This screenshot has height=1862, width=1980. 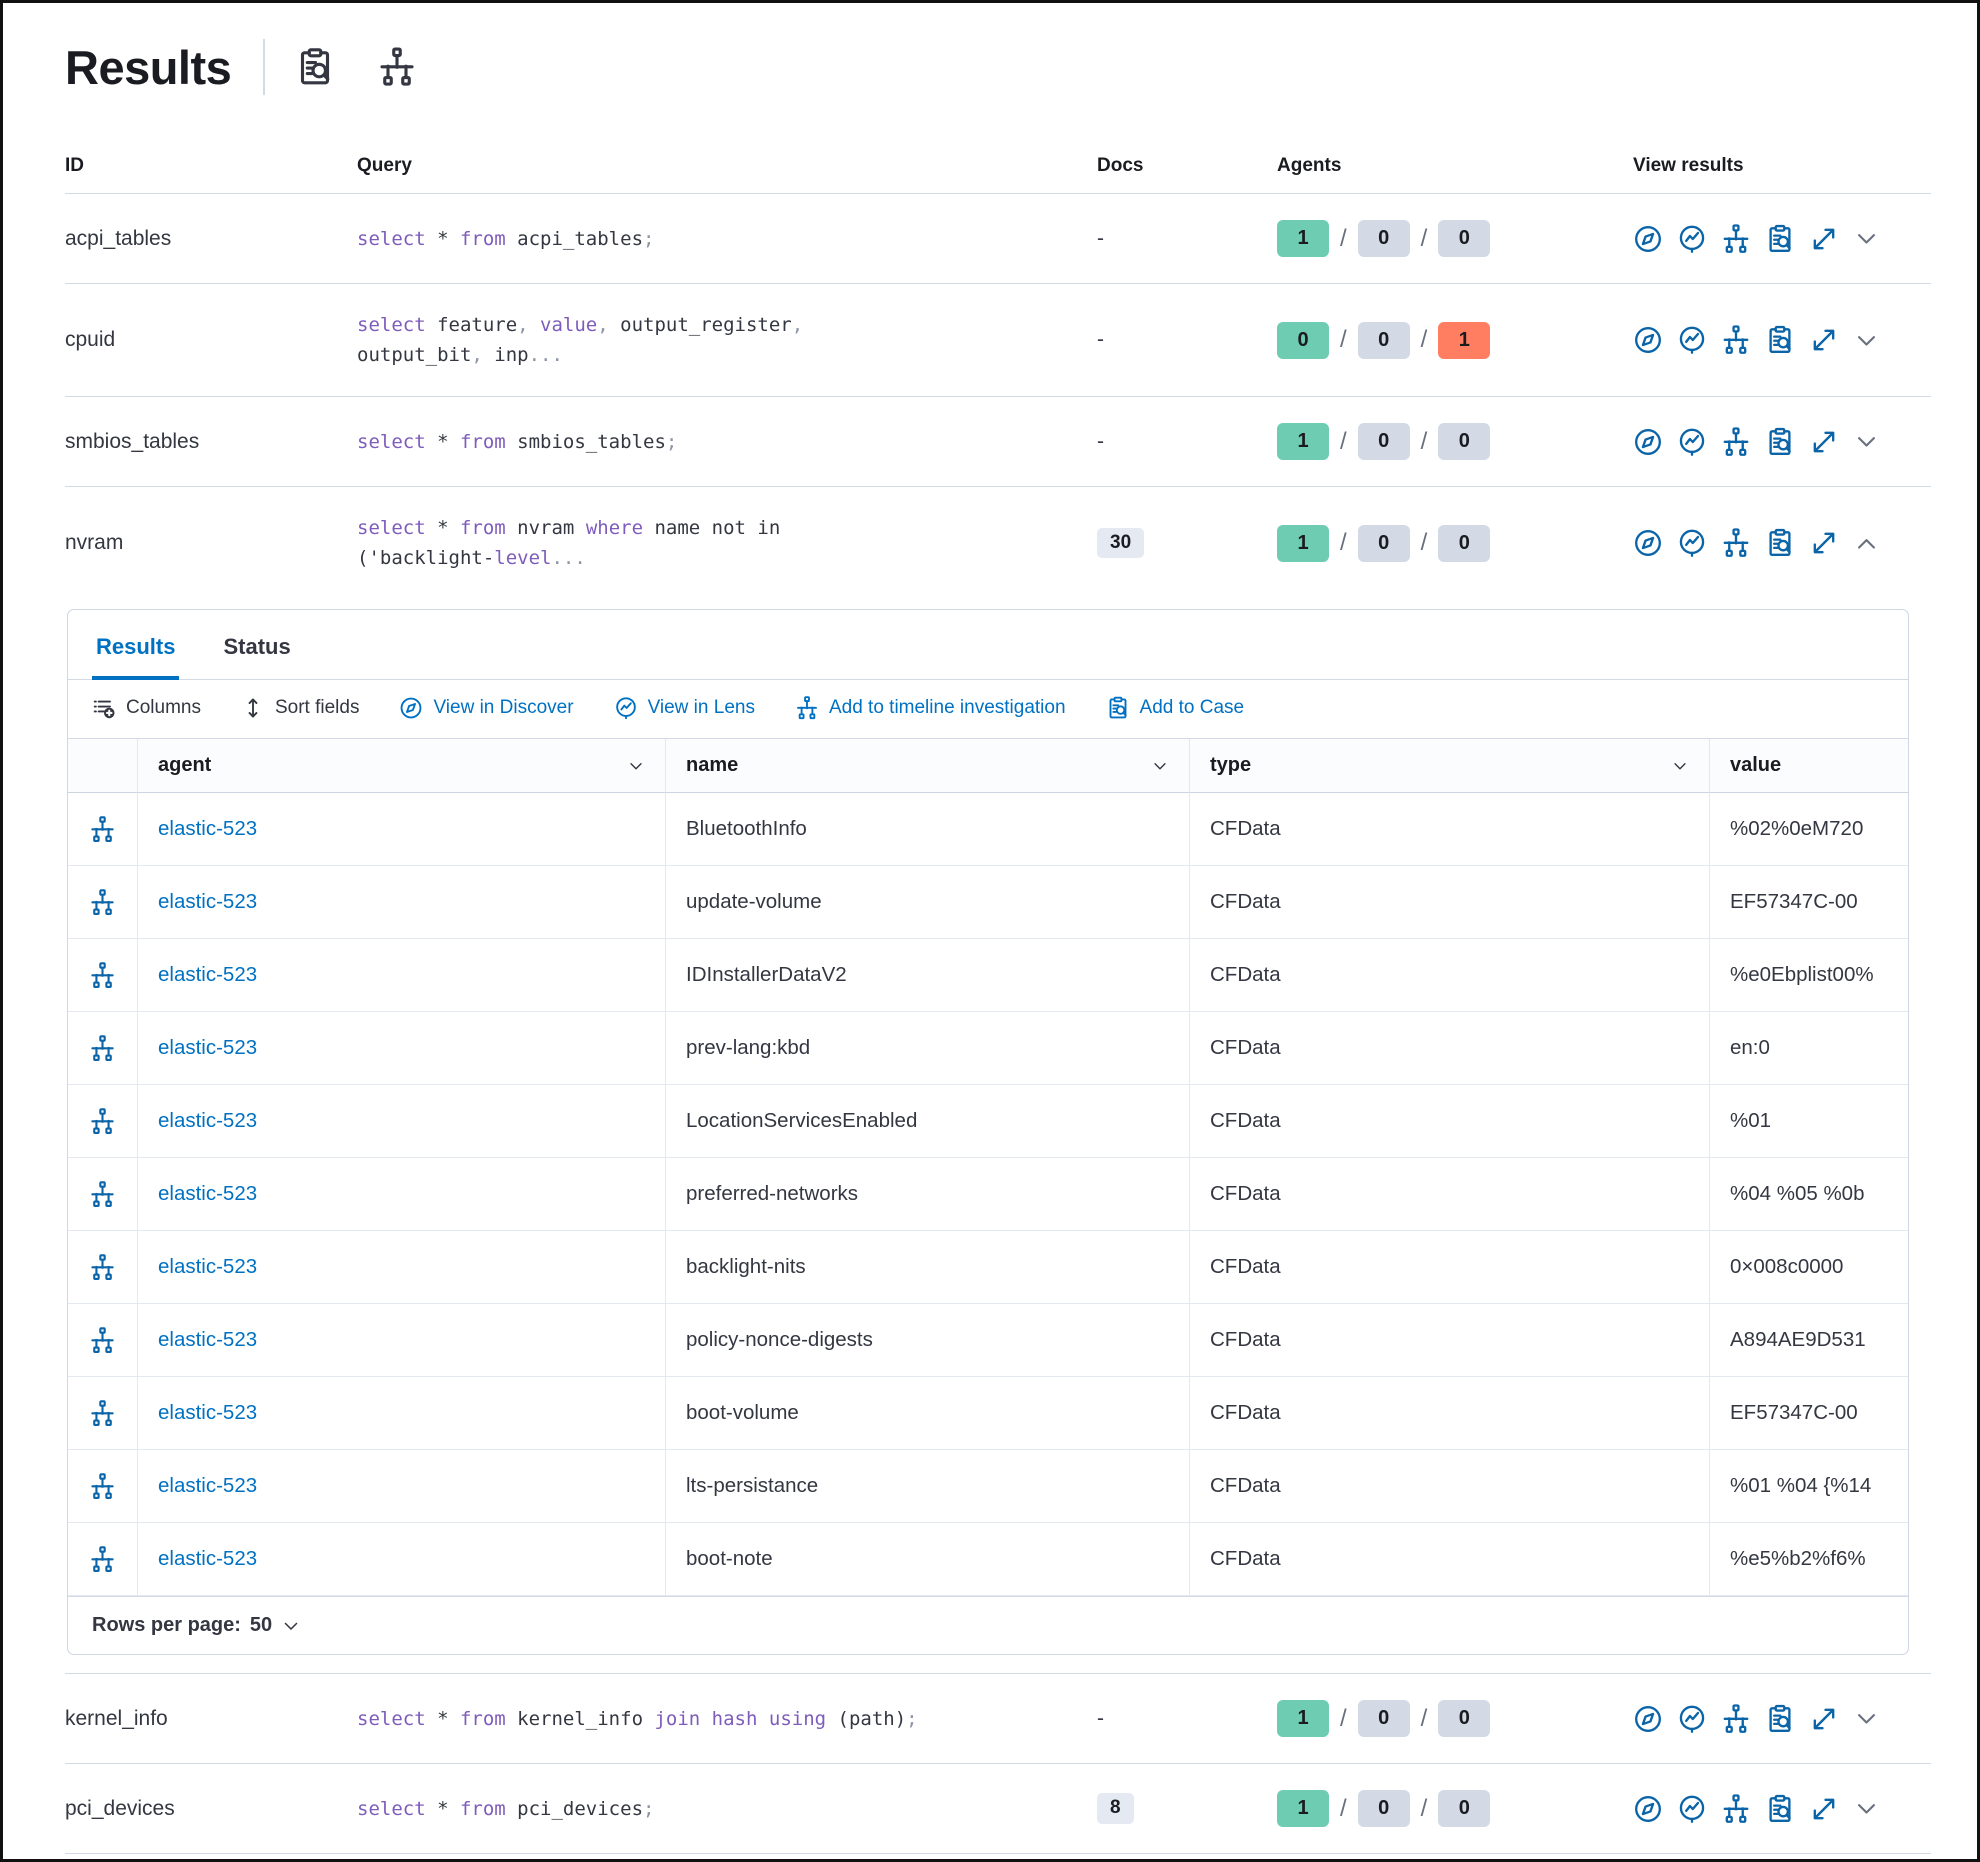 I want to click on query-id: cpuid, so click(x=90, y=339).